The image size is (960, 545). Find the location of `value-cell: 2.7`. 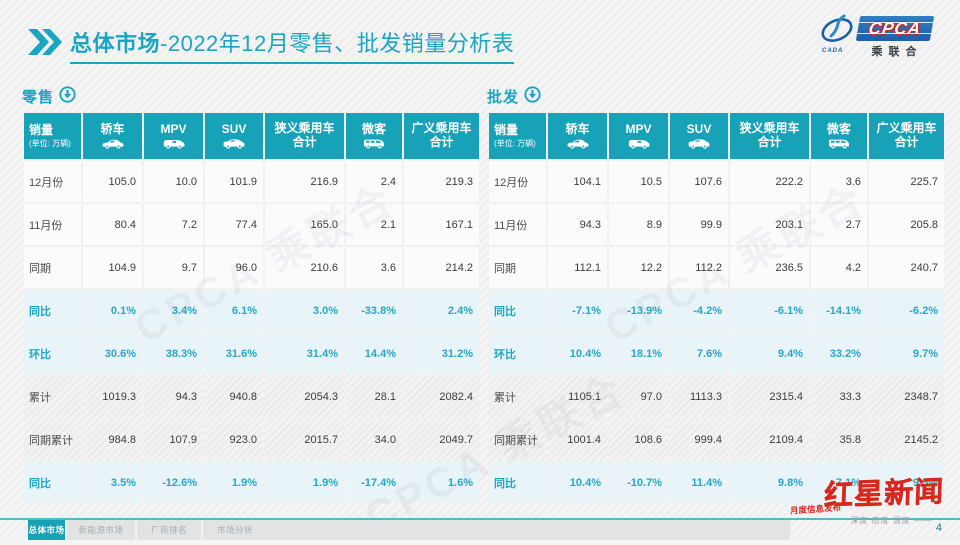

value-cell: 2.7 is located at coordinates (839, 224).